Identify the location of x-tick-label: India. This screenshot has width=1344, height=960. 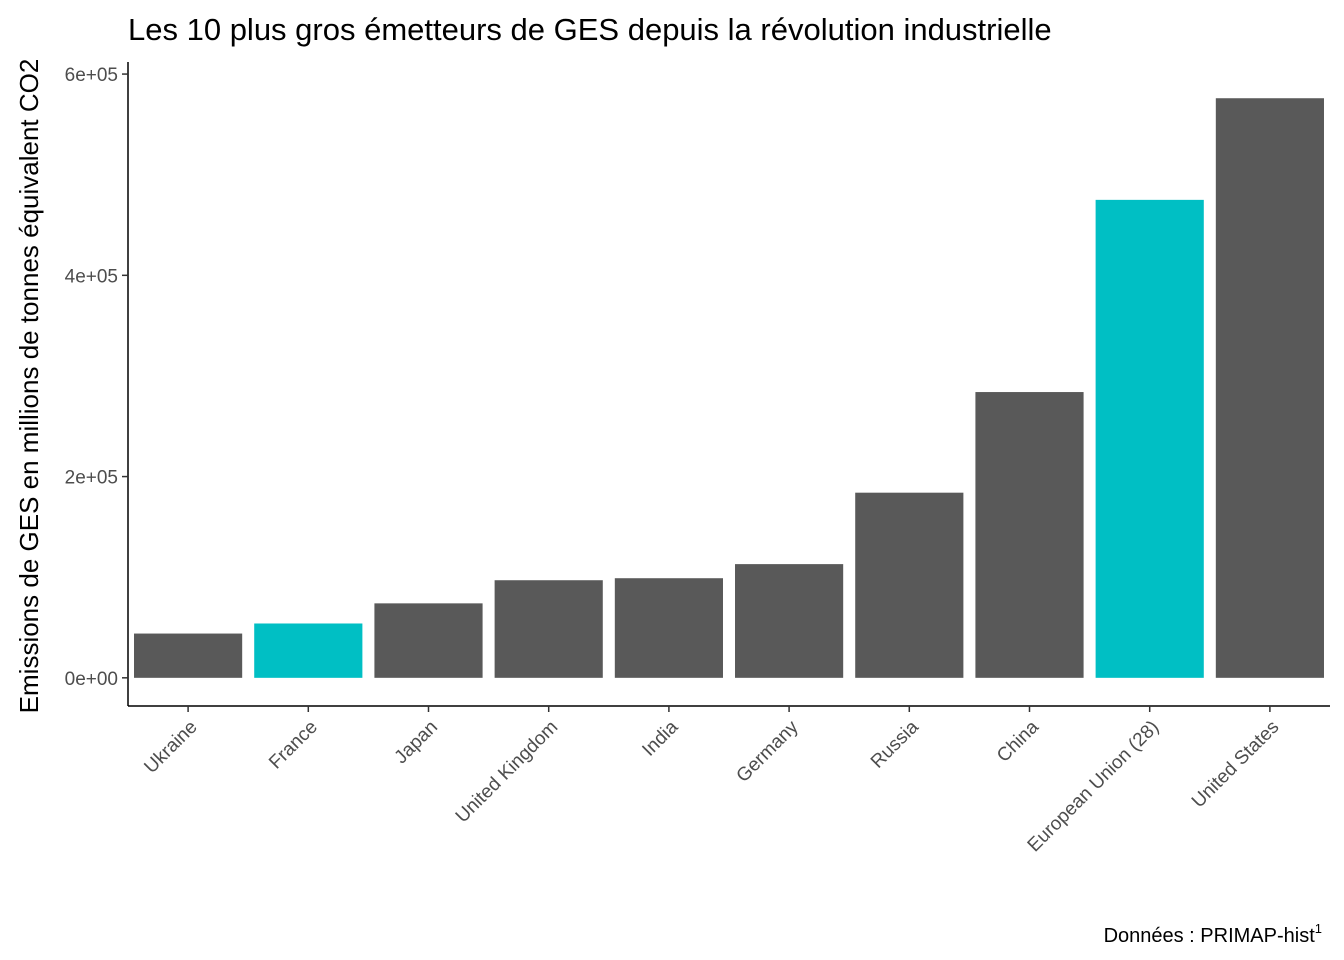
(660, 738).